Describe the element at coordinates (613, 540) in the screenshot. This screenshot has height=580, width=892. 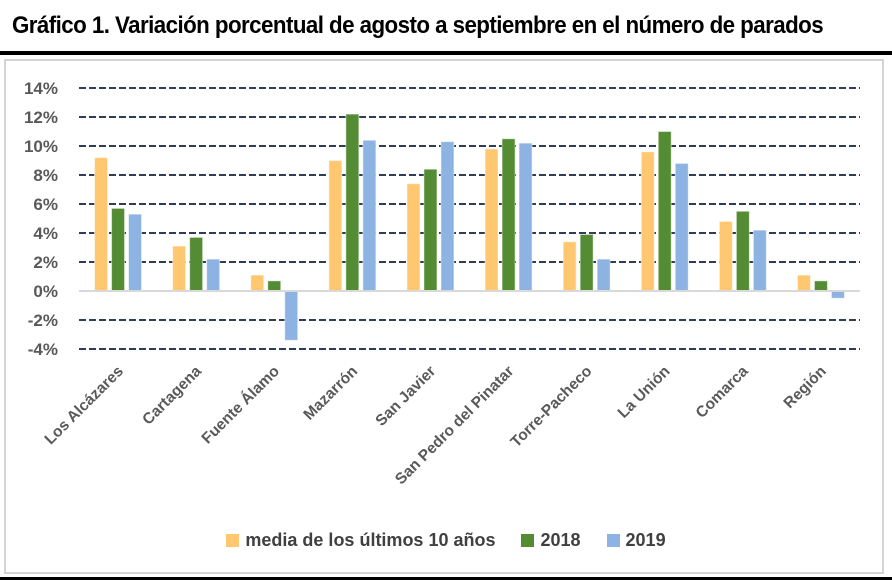
I see `legend-swatch-2019` at that location.